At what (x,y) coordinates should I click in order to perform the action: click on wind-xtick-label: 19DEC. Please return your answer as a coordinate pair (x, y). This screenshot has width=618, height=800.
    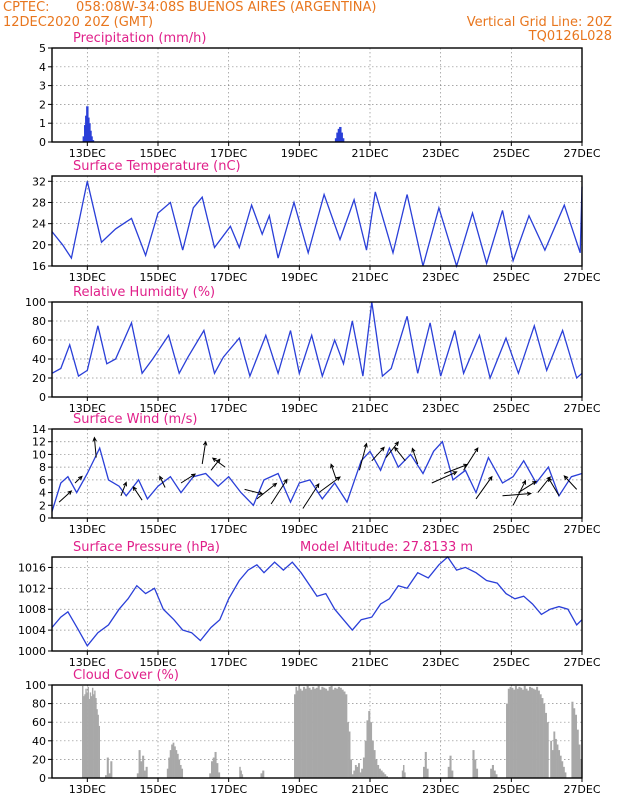
    Looking at the image, I should click on (299, 529).